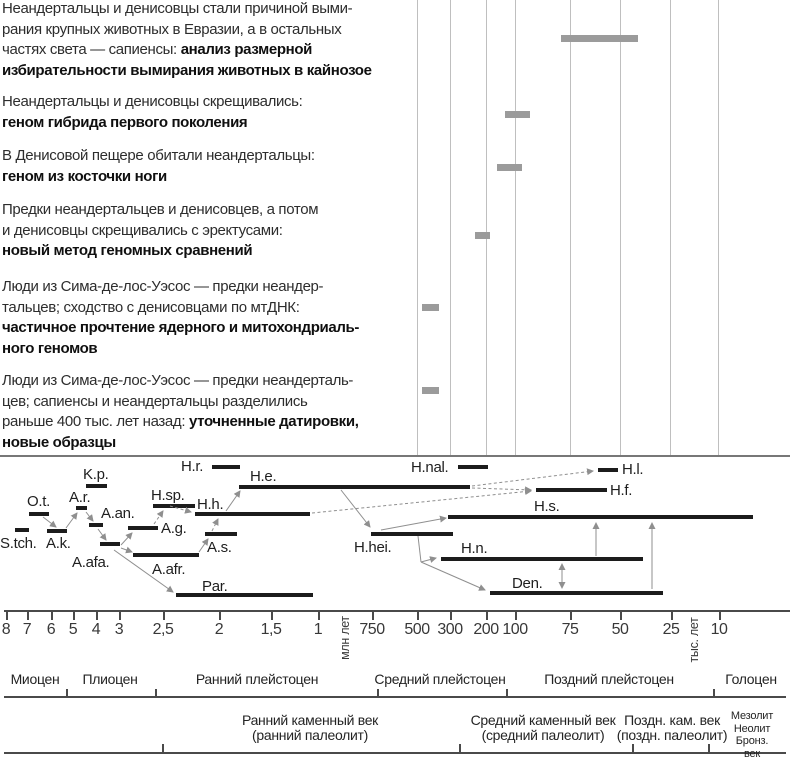  I want to click on annotation-text-bold: геном гибрида первого поколения, so click(125, 122).